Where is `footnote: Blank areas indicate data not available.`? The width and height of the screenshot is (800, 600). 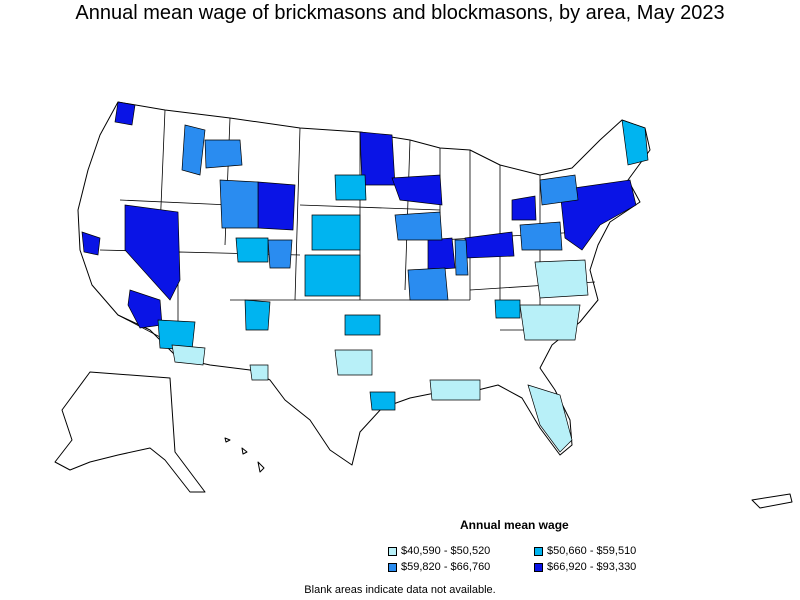
footnote: Blank areas indicate data not available. is located at coordinates (400, 590).